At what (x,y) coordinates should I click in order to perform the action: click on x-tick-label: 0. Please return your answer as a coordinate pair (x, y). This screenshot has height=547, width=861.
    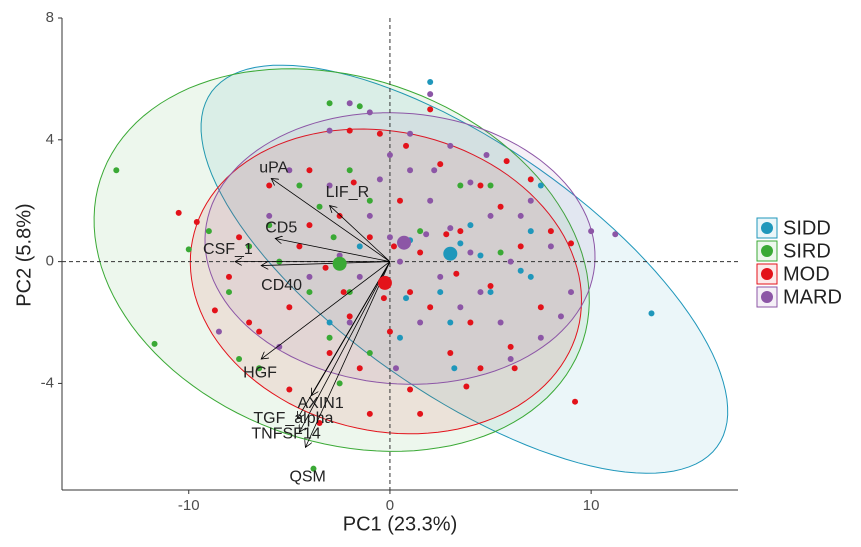
    Looking at the image, I should click on (390, 505).